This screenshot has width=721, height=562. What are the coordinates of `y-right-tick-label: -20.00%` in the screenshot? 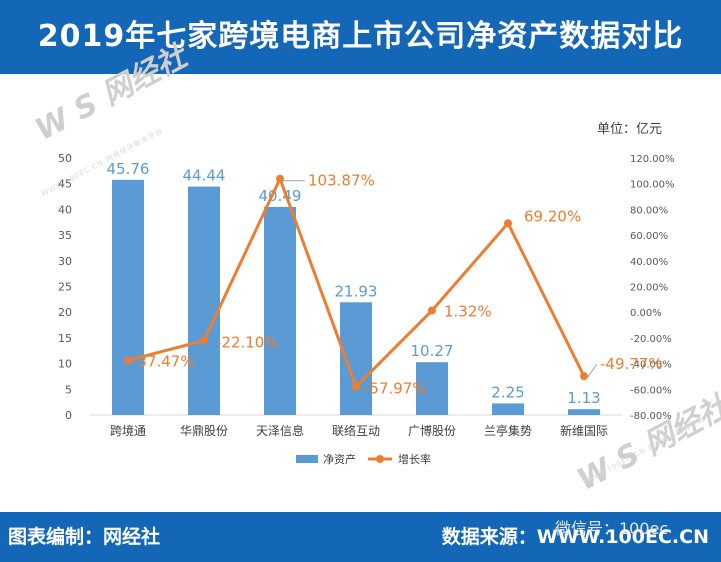 It's located at (651, 339).